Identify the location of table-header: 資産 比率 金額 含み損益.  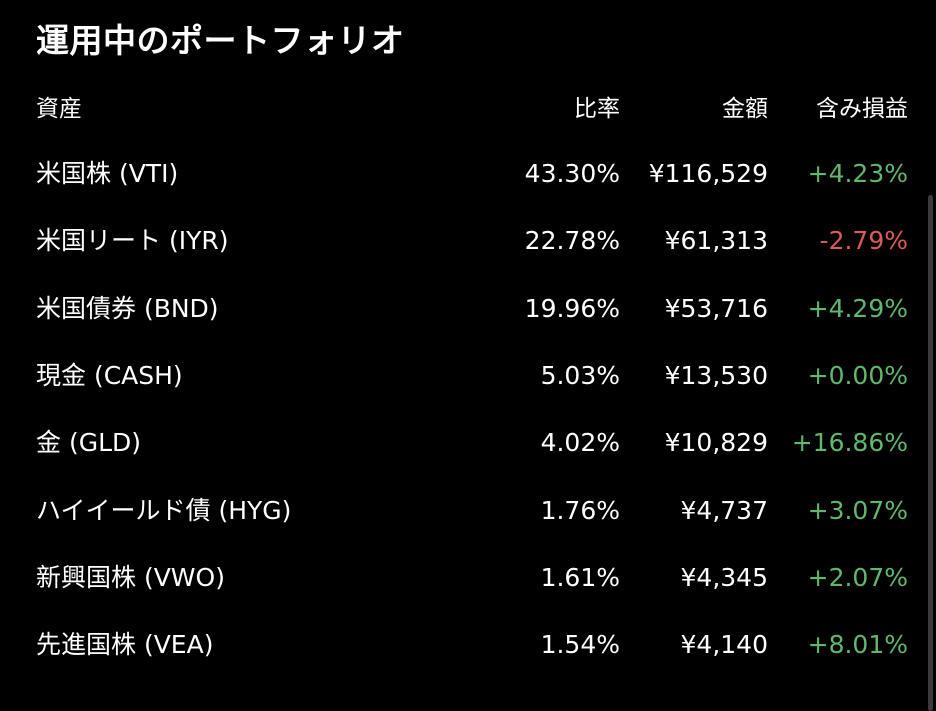
(468, 109).